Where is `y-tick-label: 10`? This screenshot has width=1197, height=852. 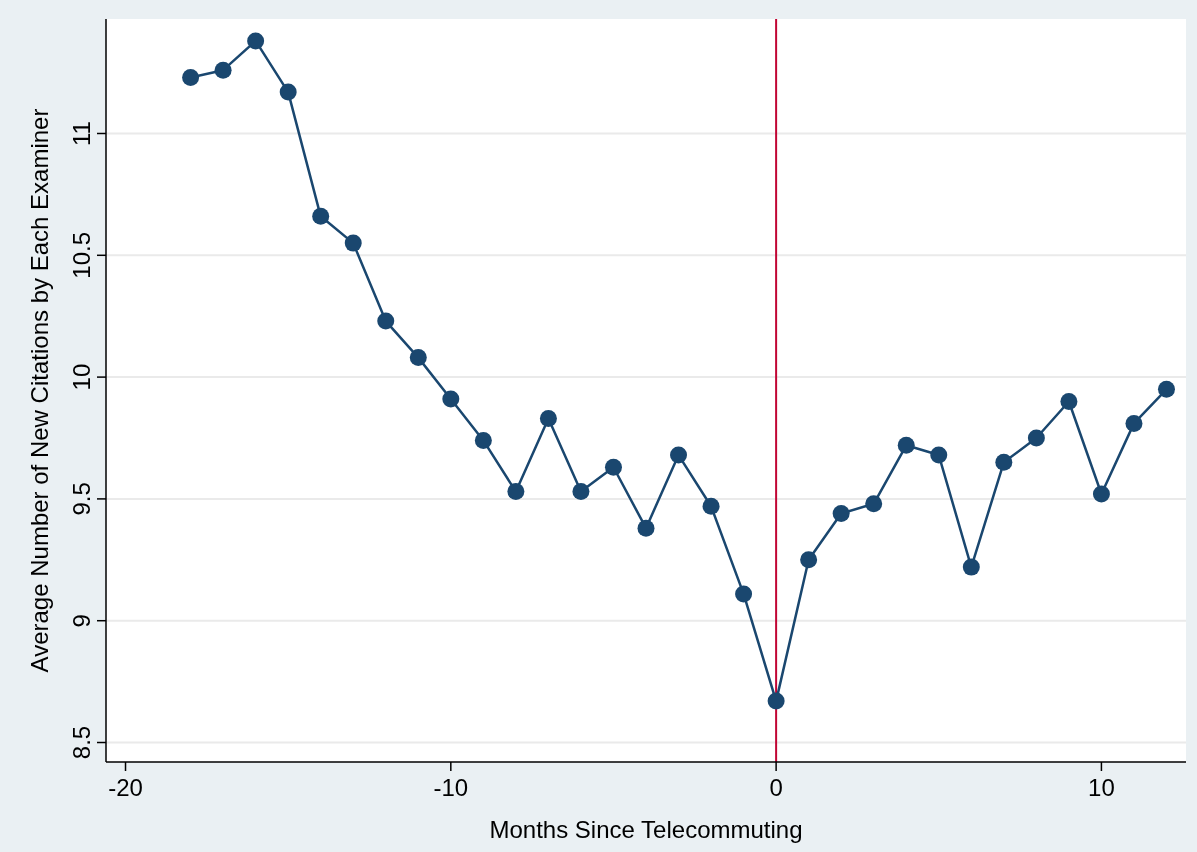
y-tick-label: 10 is located at coordinates (81, 377).